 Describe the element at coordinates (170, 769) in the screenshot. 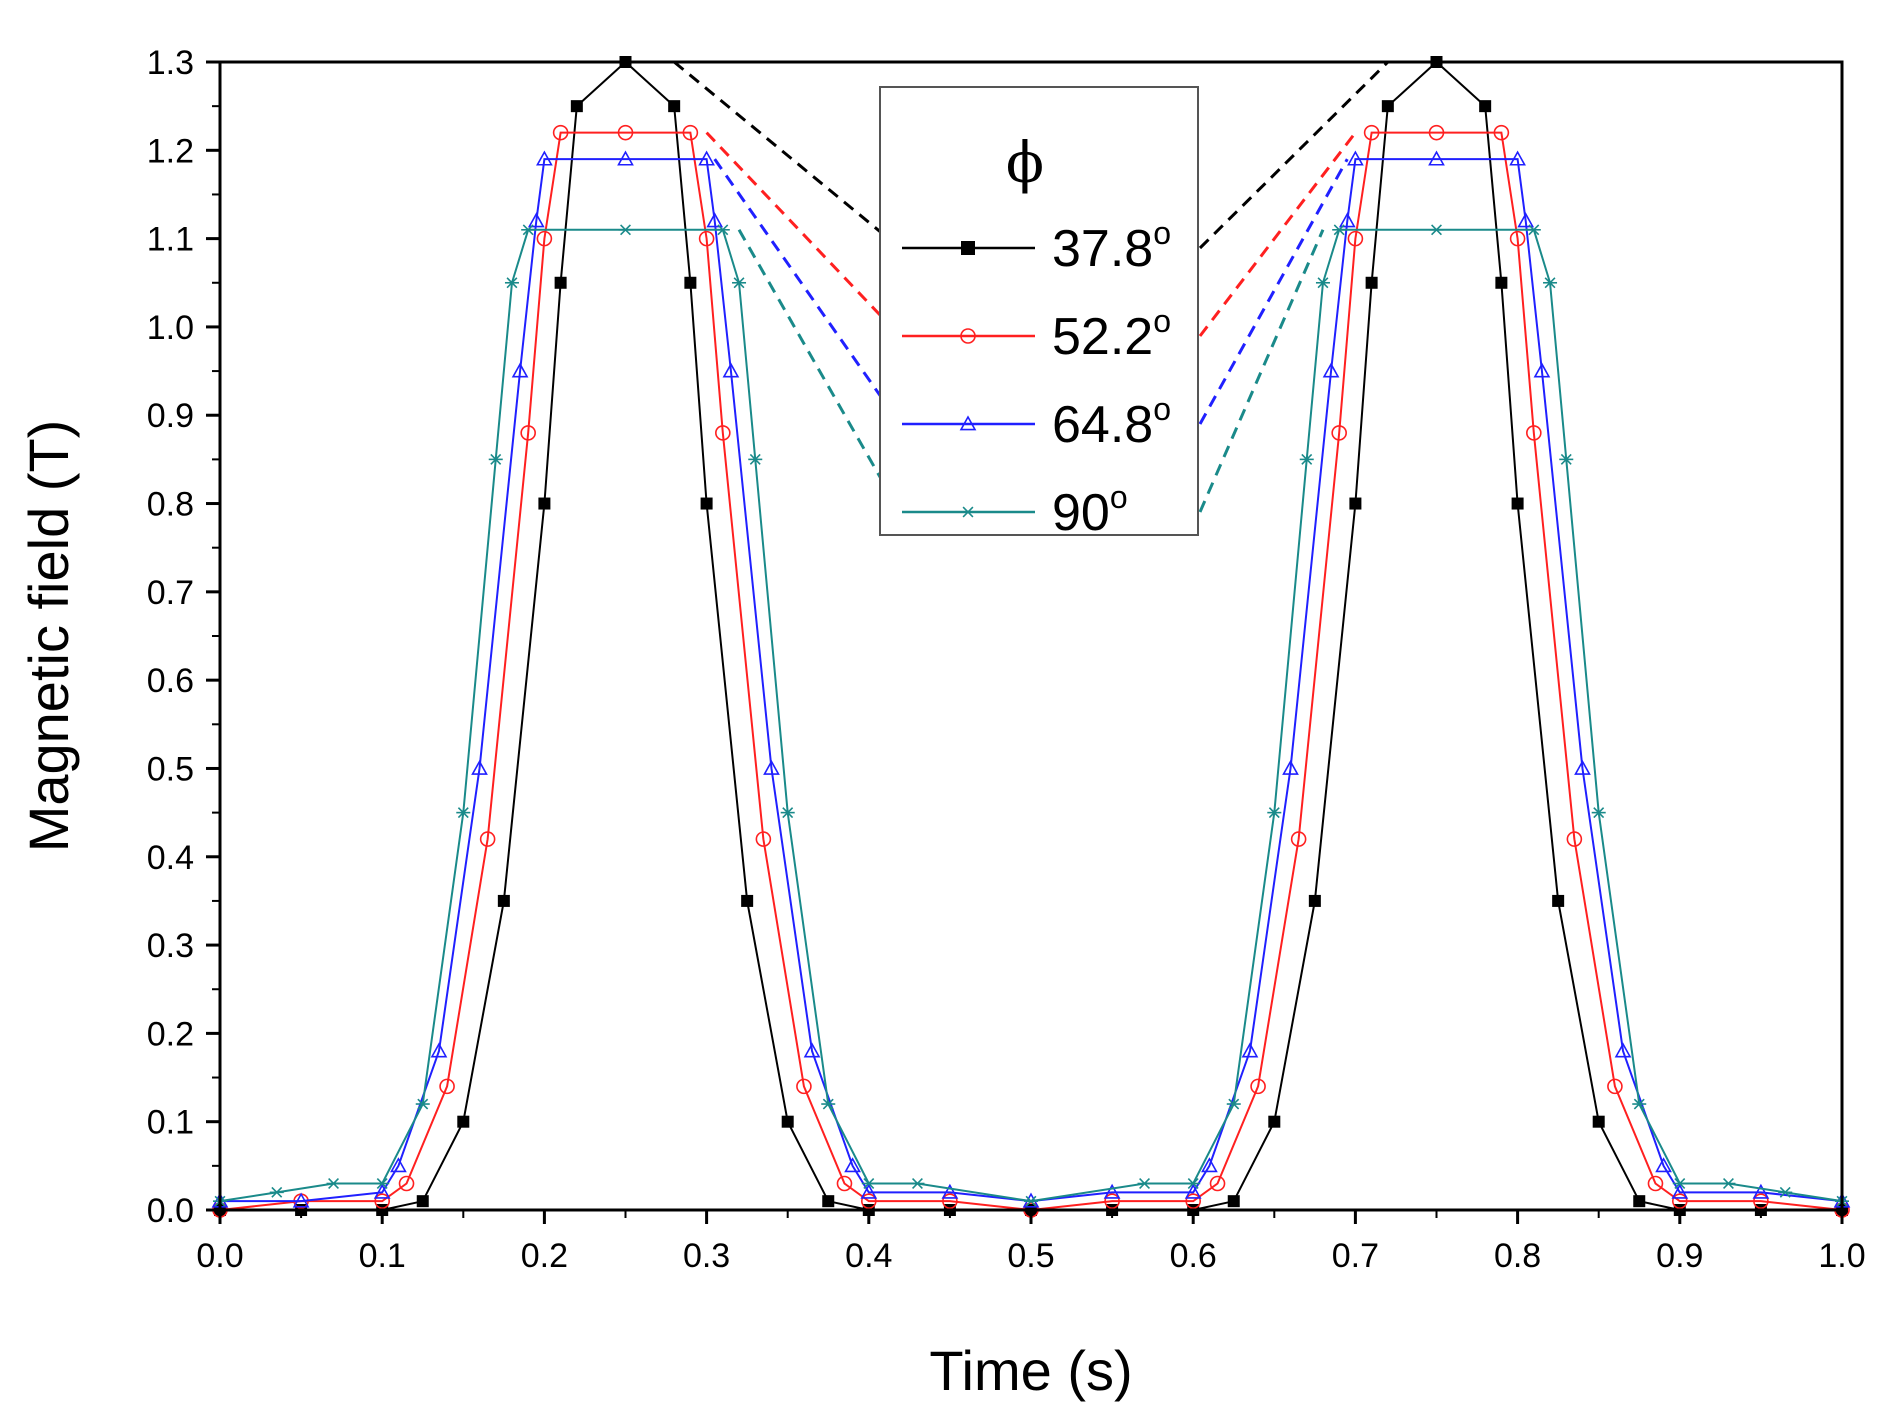

I see `y-tick-label: 0.5` at that location.